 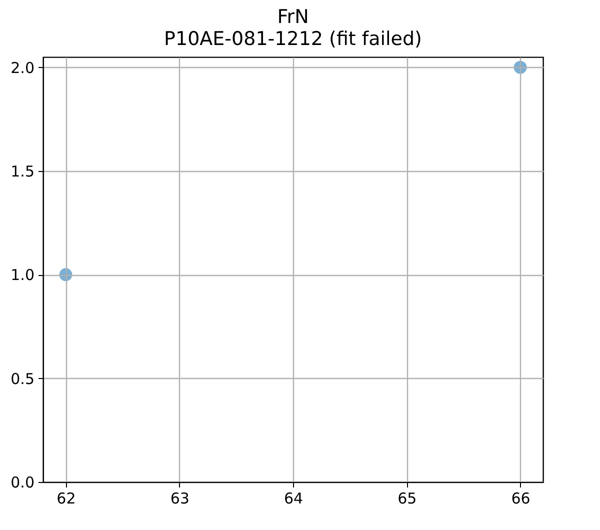 What do you see at coordinates (22, 67) in the screenshot?
I see `y-tick-label: 2.0` at bounding box center [22, 67].